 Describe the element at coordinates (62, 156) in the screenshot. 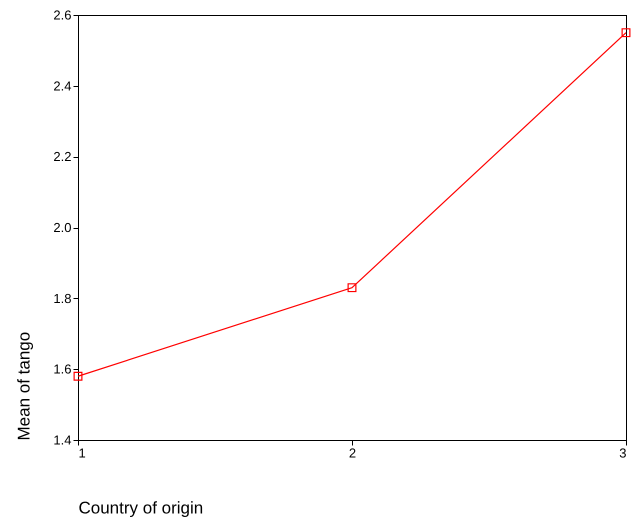

I see `y-tick-label: 2.2` at that location.